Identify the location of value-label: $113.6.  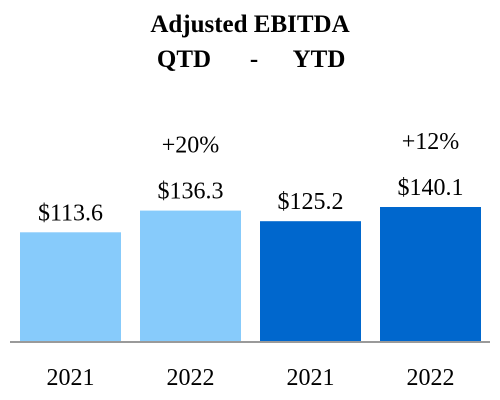
(70, 213).